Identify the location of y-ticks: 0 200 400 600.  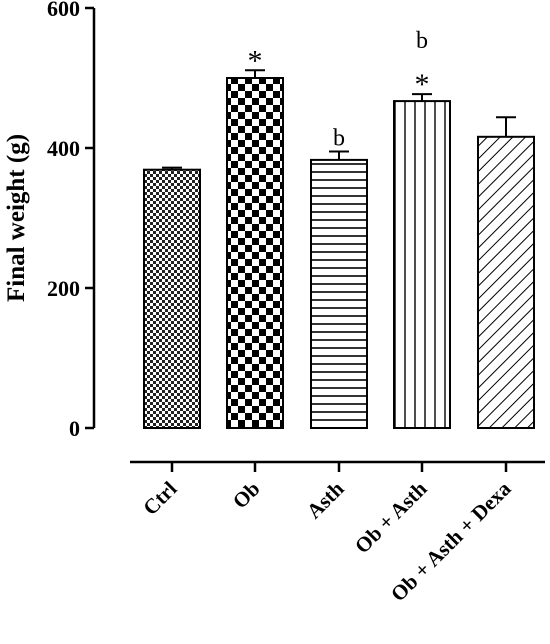
(70, 220).